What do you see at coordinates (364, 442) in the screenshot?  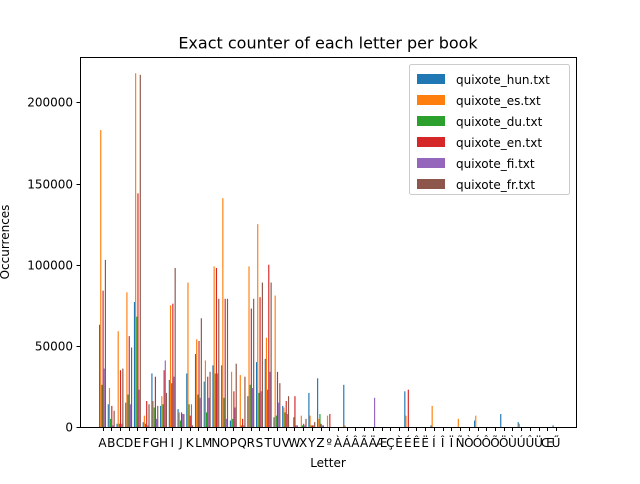 I see `x-tick-label: Ã` at bounding box center [364, 442].